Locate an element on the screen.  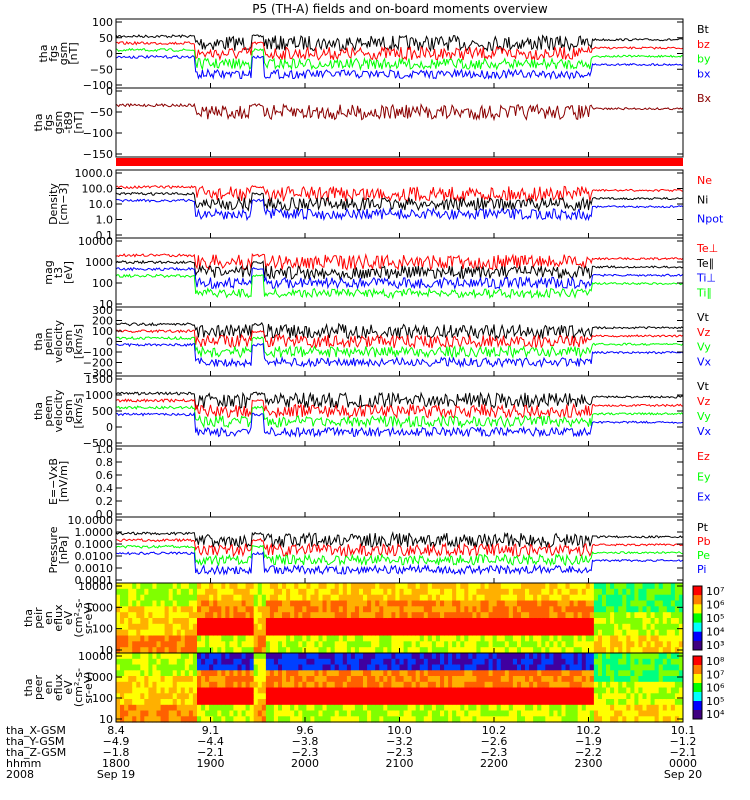
y-tick-label: 0.0100 is located at coordinates (94, 556).